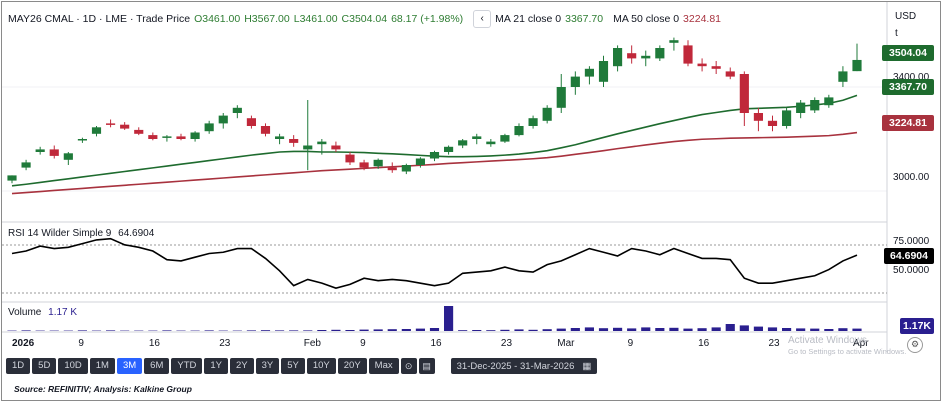  Describe the element at coordinates (217, 19) in the screenshot. I see `open-value: O3461.00` at that location.